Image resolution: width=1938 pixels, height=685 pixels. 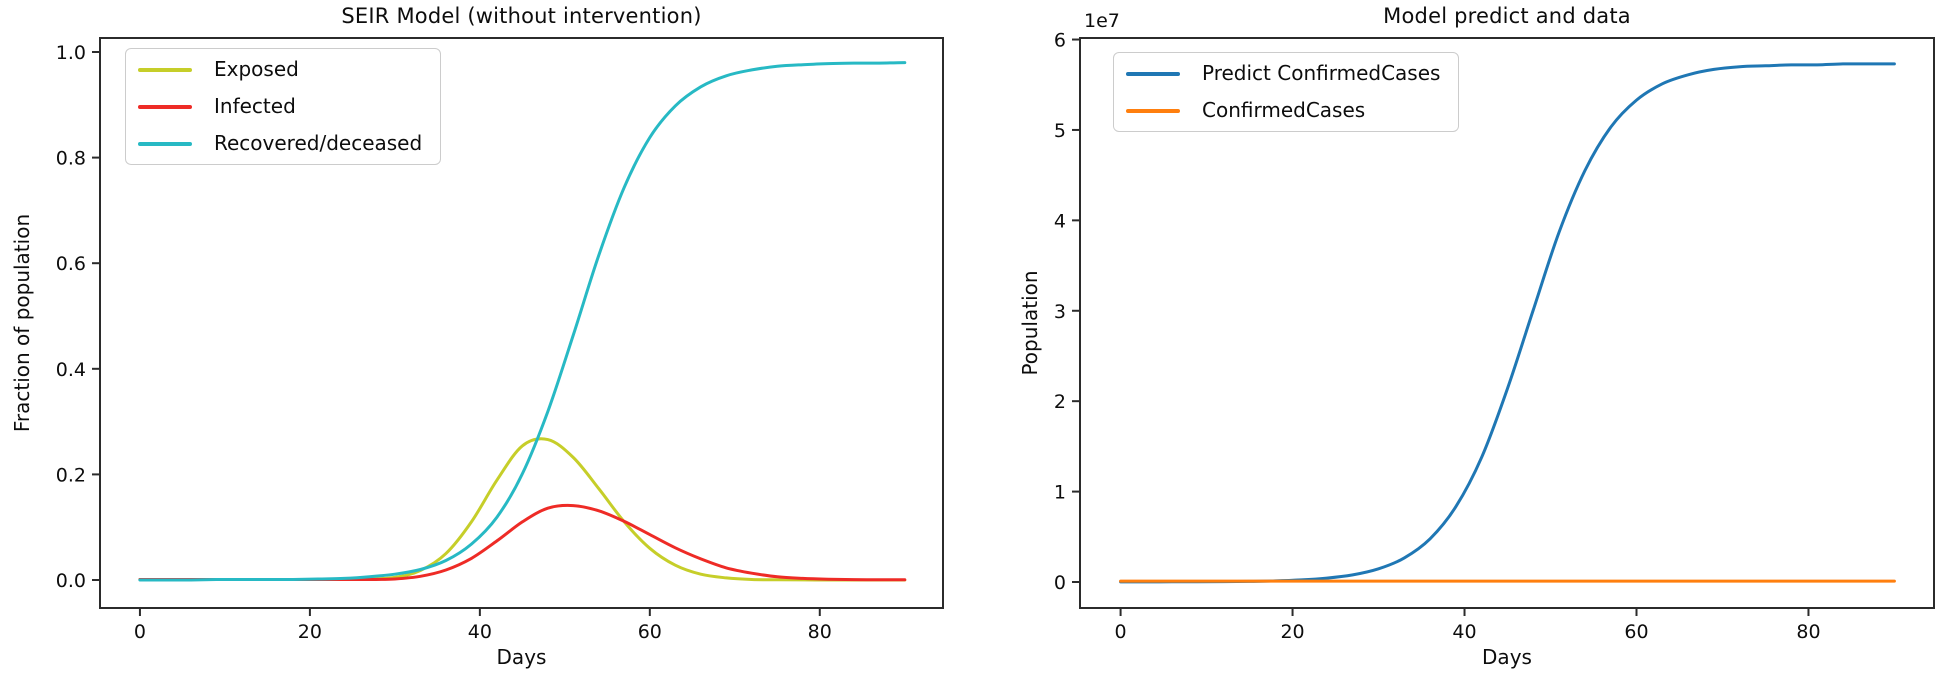 I want to click on y-tick-label: 6, so click(x=1060, y=41).